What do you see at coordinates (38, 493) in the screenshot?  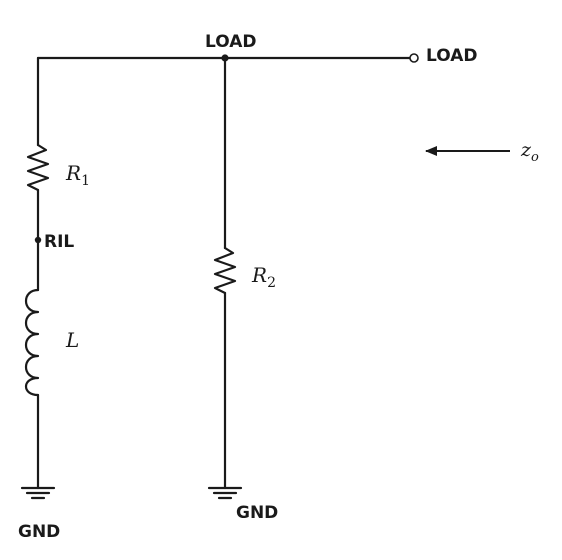 I see `ground-left-symbol` at bounding box center [38, 493].